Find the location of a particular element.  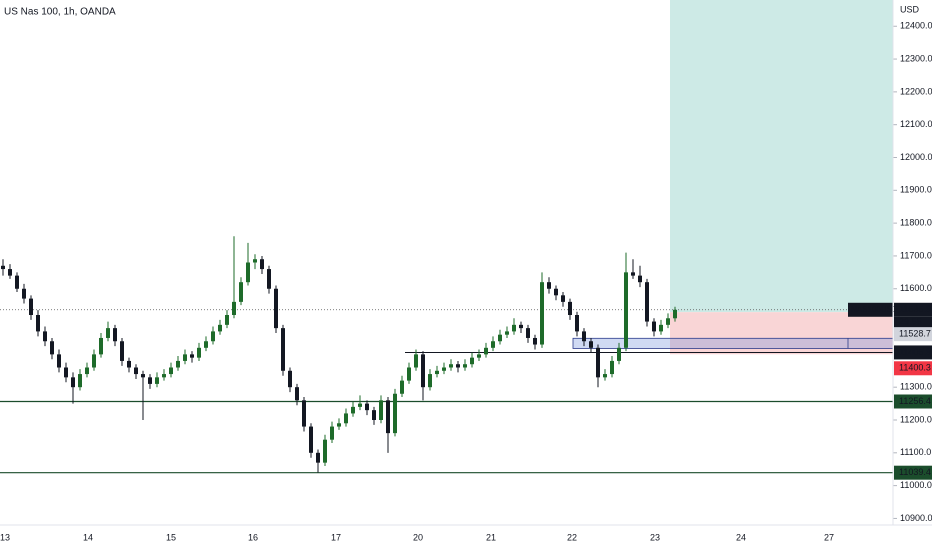

y-tick-label: 11200.0 is located at coordinates (916, 419).